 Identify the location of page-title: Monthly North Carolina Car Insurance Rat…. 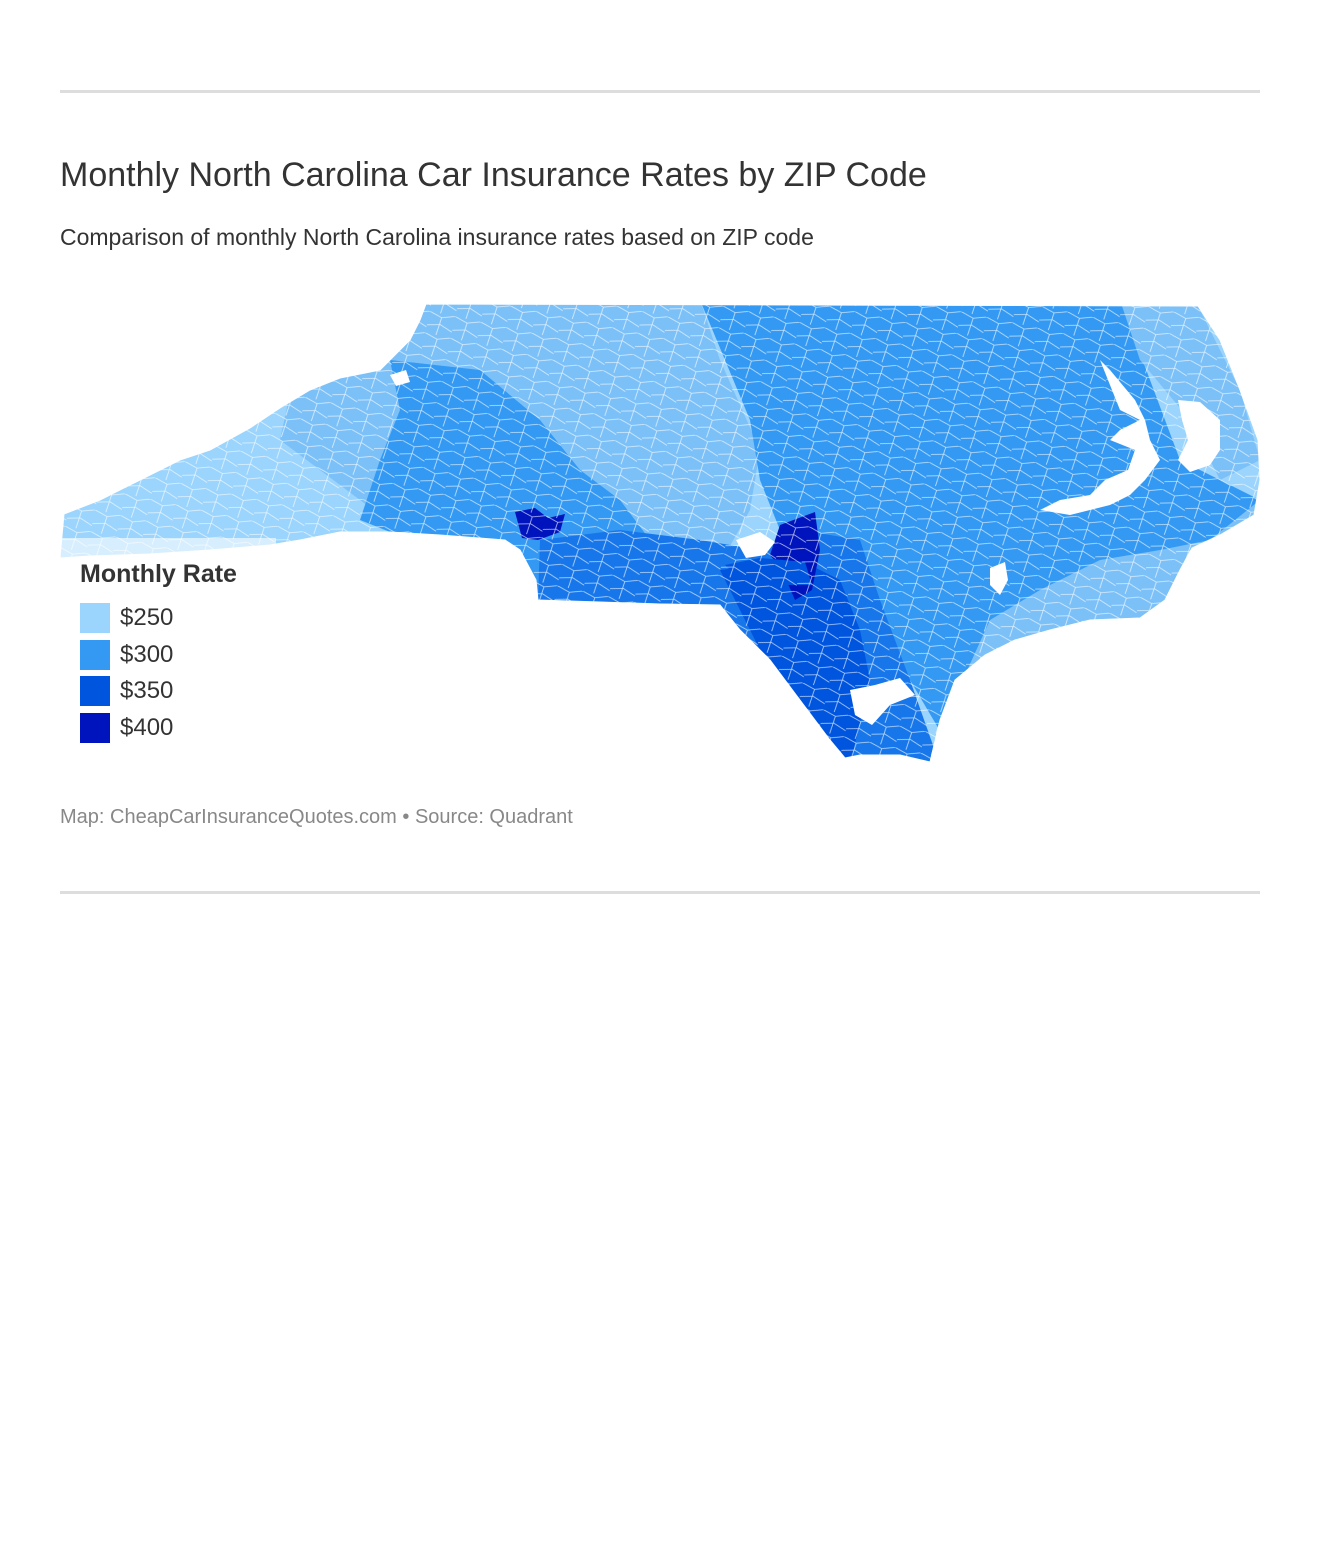
(493, 175).